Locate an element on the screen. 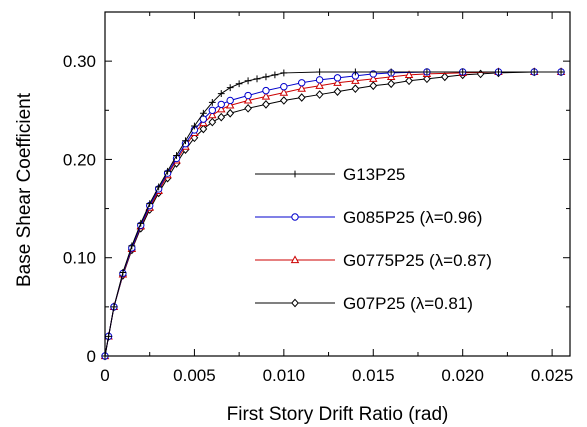  legend-entry-1: G085P25 (λ=0.96) is located at coordinates (368, 217).